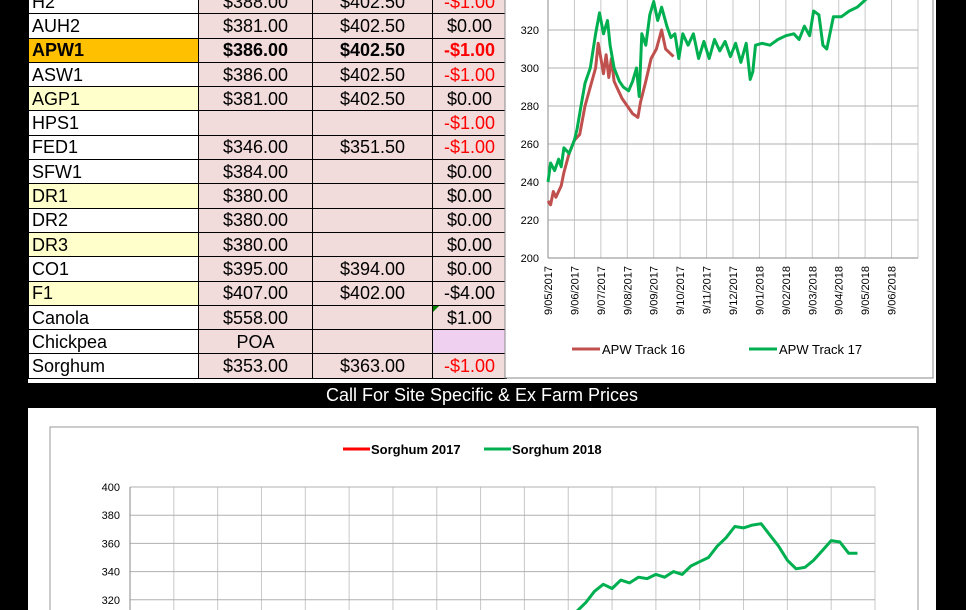  I want to click on table-row: APW1 $386.00 $402.50 -$1.00, so click(267, 50).